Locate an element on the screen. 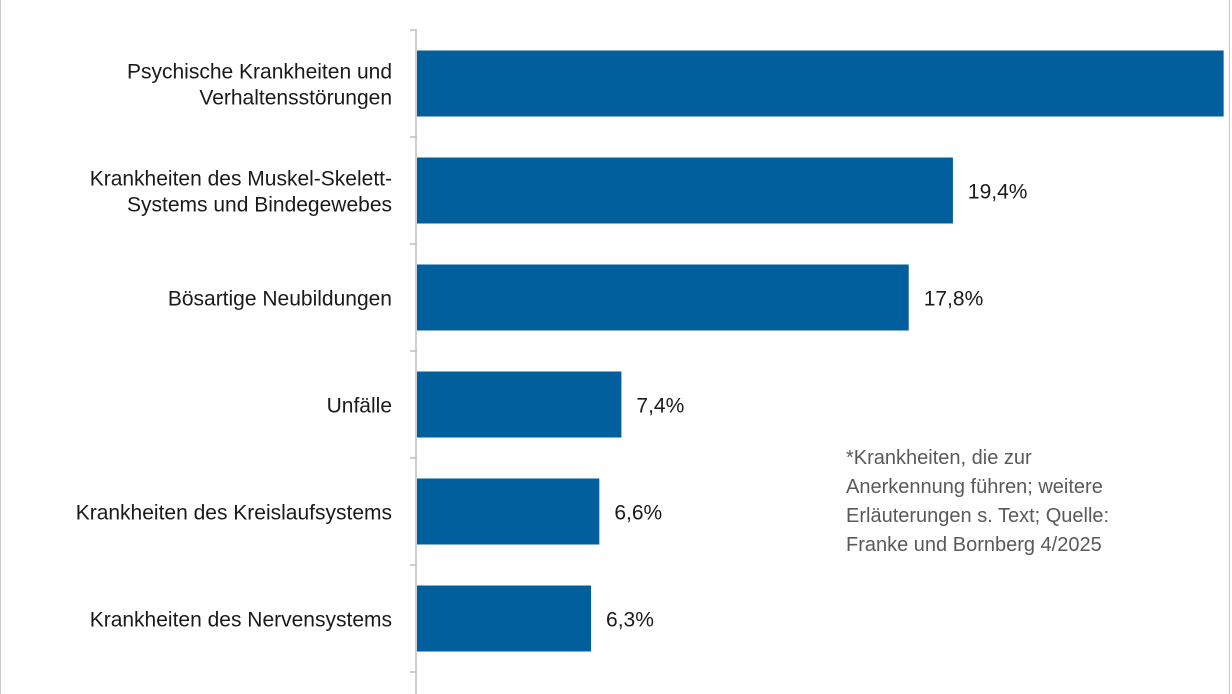  bar-value-label: 19,4% is located at coordinates (998, 192).